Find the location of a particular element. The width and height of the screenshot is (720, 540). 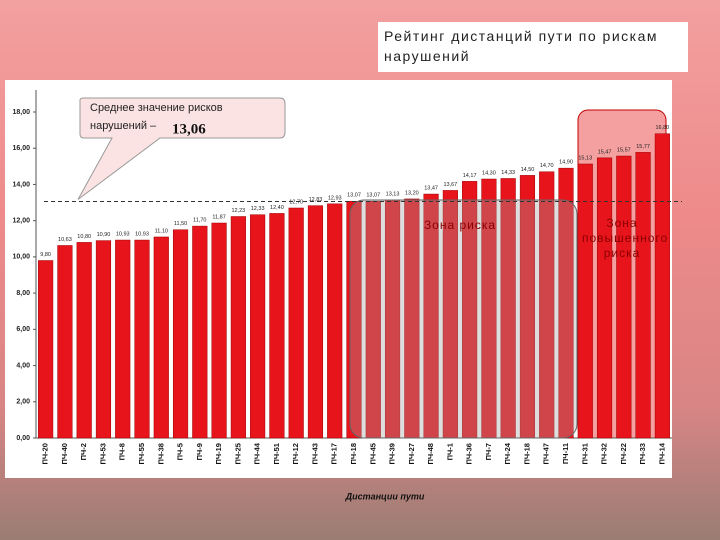

x-tick-label: ПЧ-8 is located at coordinates (122, 451).